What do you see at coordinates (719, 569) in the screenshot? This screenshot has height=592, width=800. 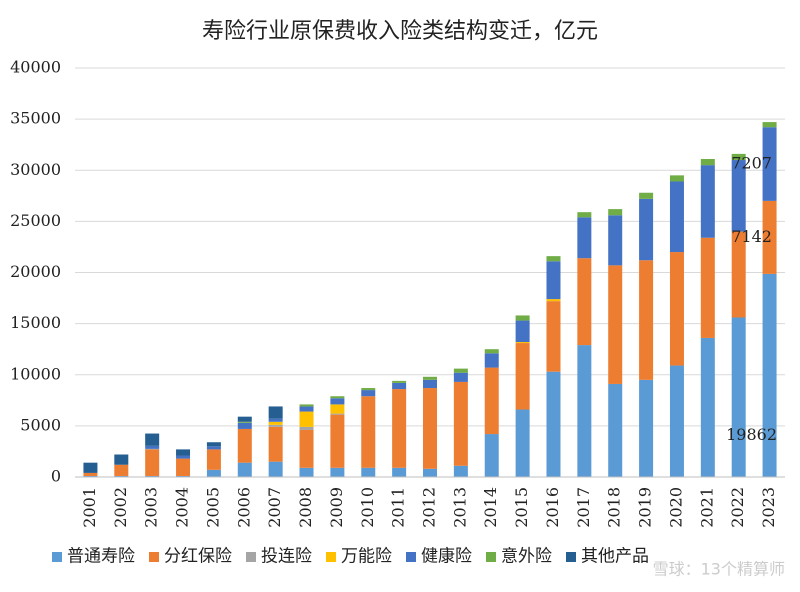 I see `watermark: 雪球：13个精算师` at bounding box center [719, 569].